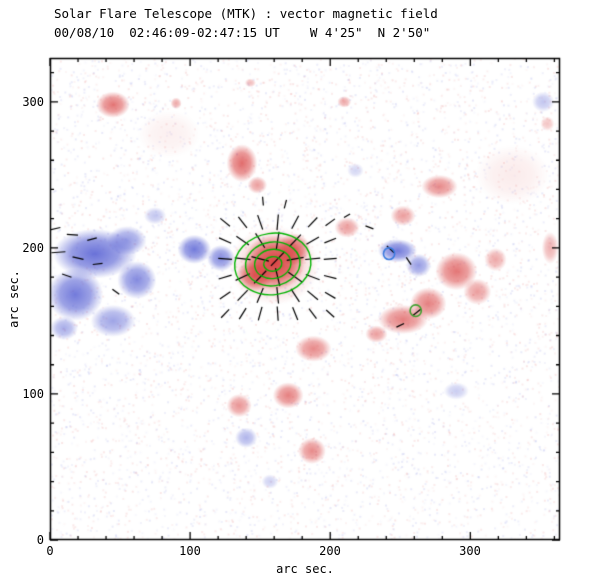  What do you see at coordinates (40, 540) in the screenshot?
I see `y-tick-label: 0` at bounding box center [40, 540].